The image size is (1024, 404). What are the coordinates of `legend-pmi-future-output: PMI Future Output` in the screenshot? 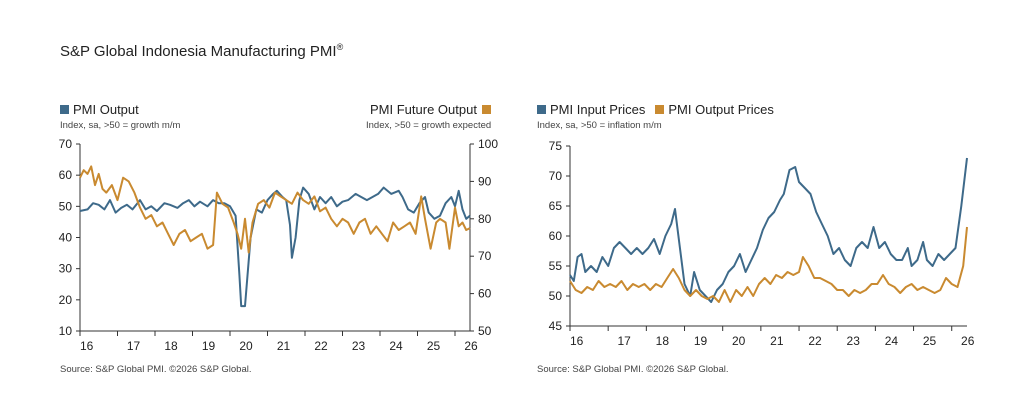 It's located at (430, 109).